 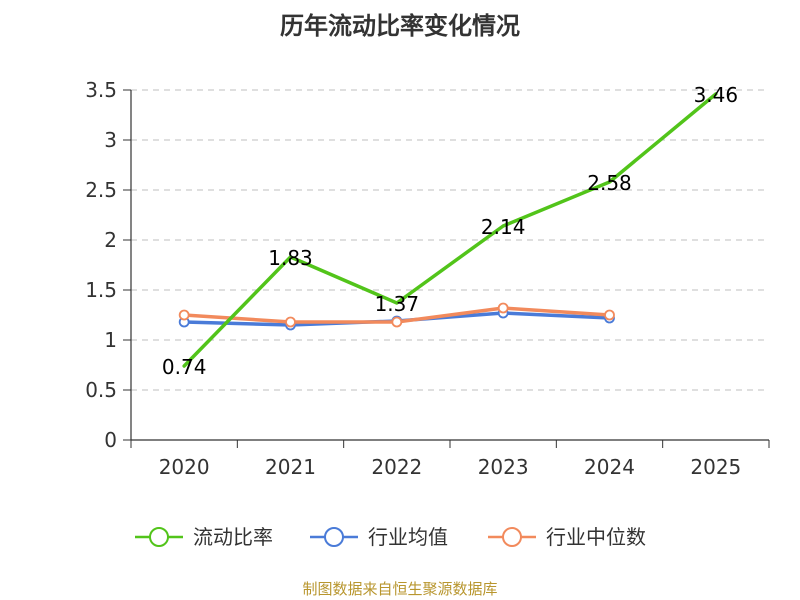 What do you see at coordinates (184, 367) in the screenshot?
I see `data-label: 0.74` at bounding box center [184, 367].